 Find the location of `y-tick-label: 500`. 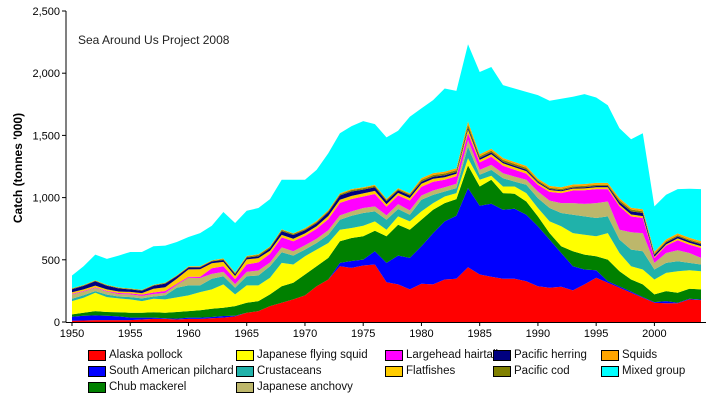

y-tick-label: 500 is located at coordinates (51, 261).